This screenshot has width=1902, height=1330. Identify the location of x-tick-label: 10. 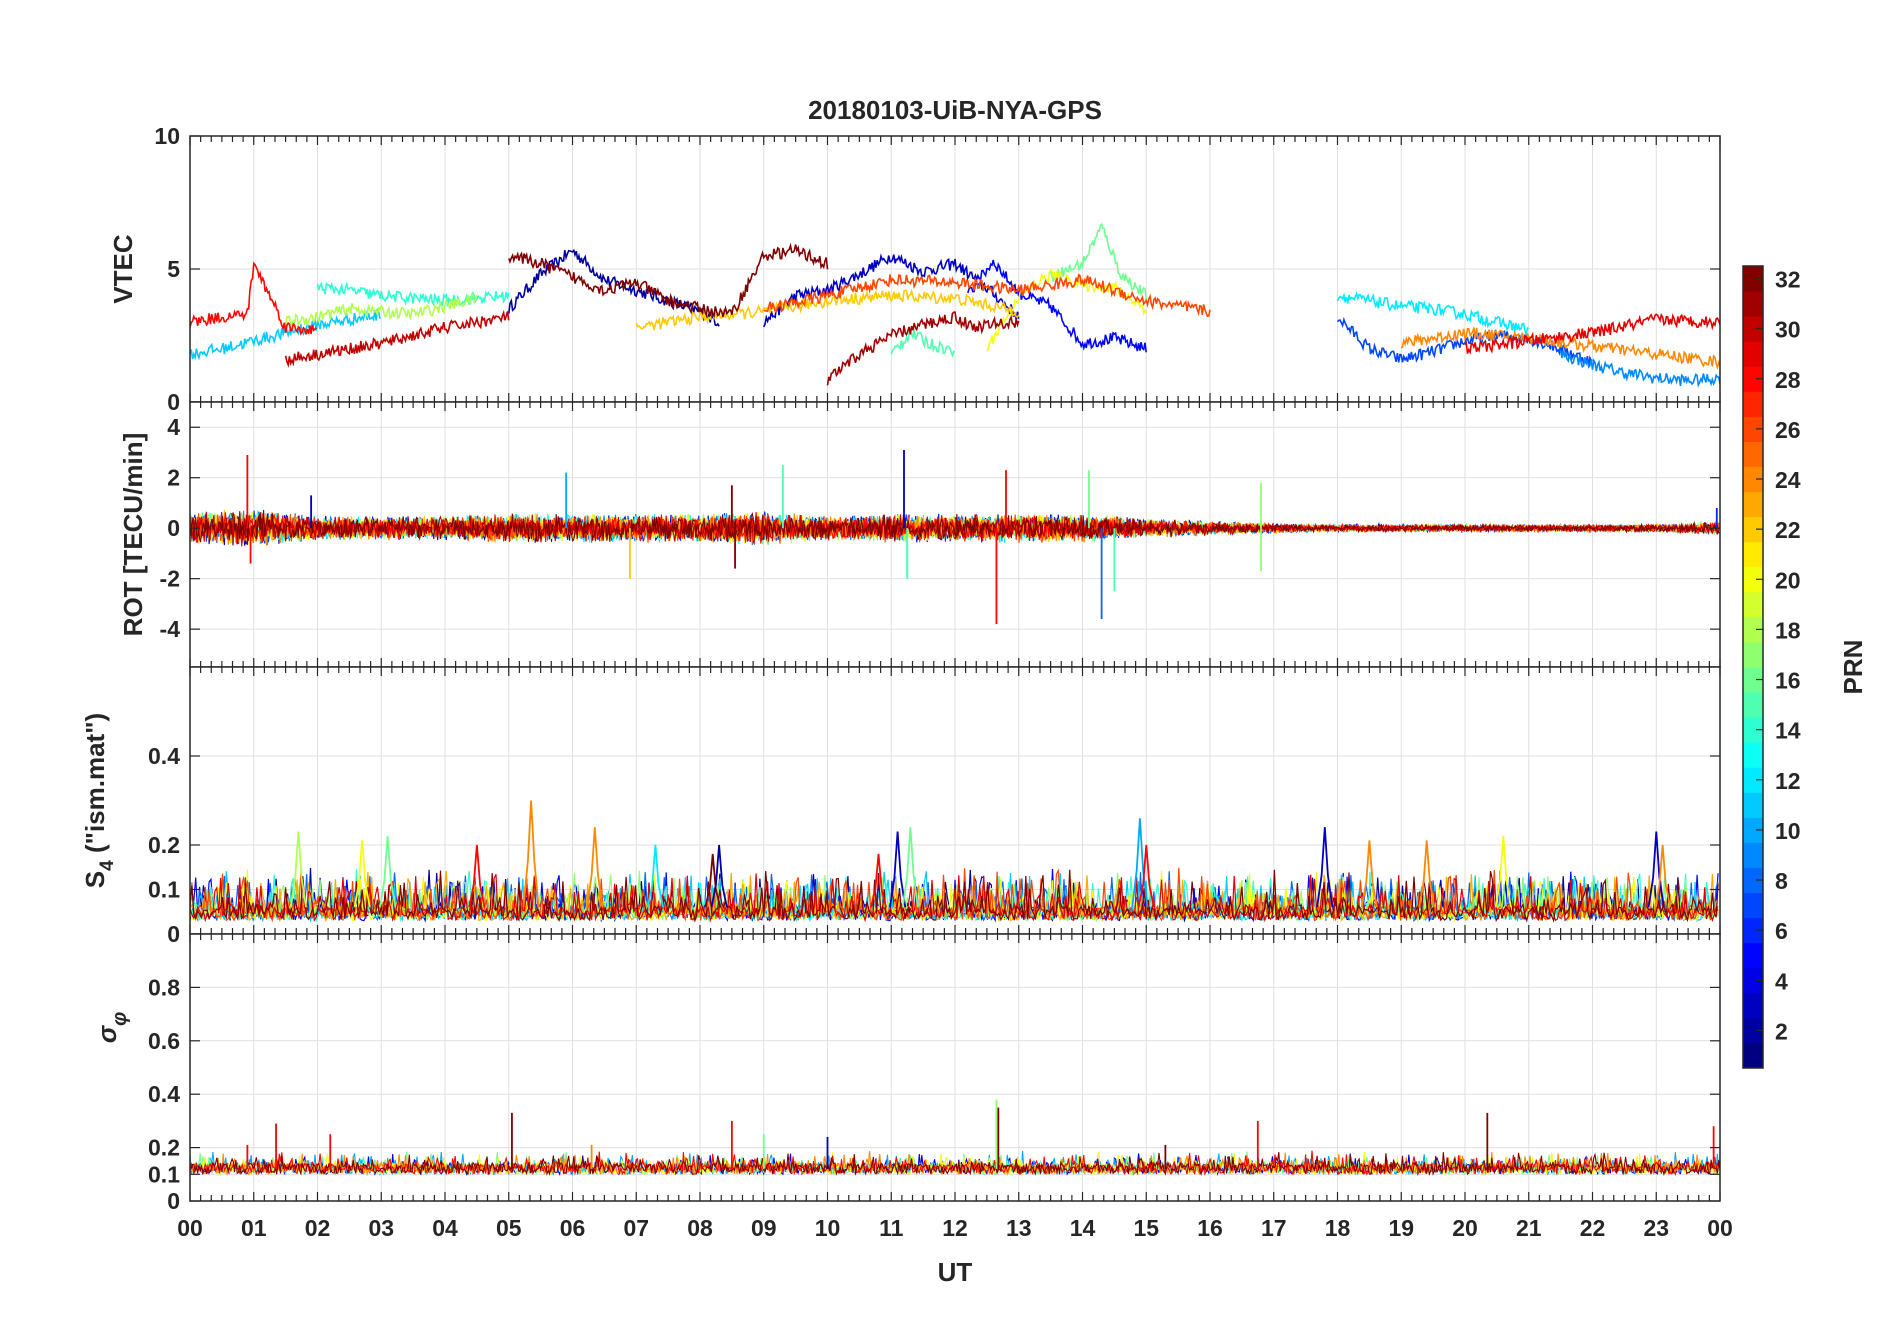
(828, 1228).